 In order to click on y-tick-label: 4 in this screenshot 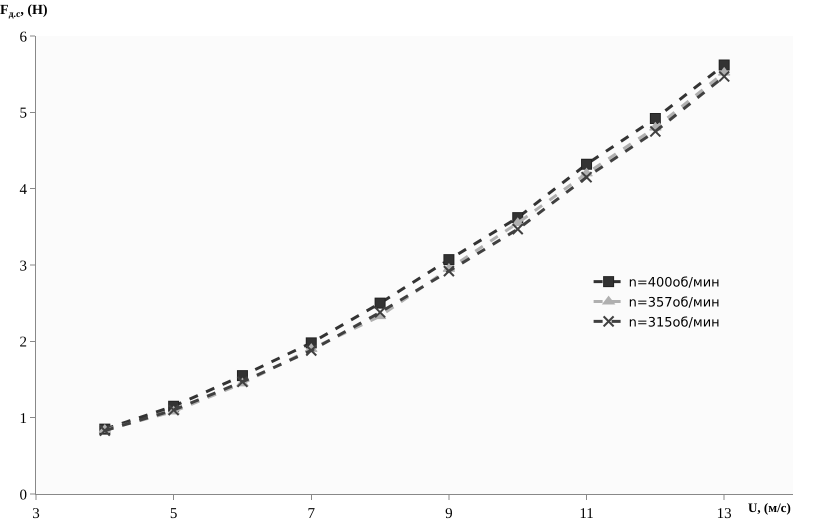, I will do `click(24, 190)`.